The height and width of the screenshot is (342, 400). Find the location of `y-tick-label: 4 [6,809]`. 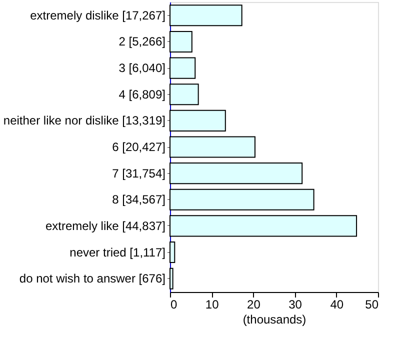

y-tick-label: 4 [6,809] is located at coordinates (142, 94).